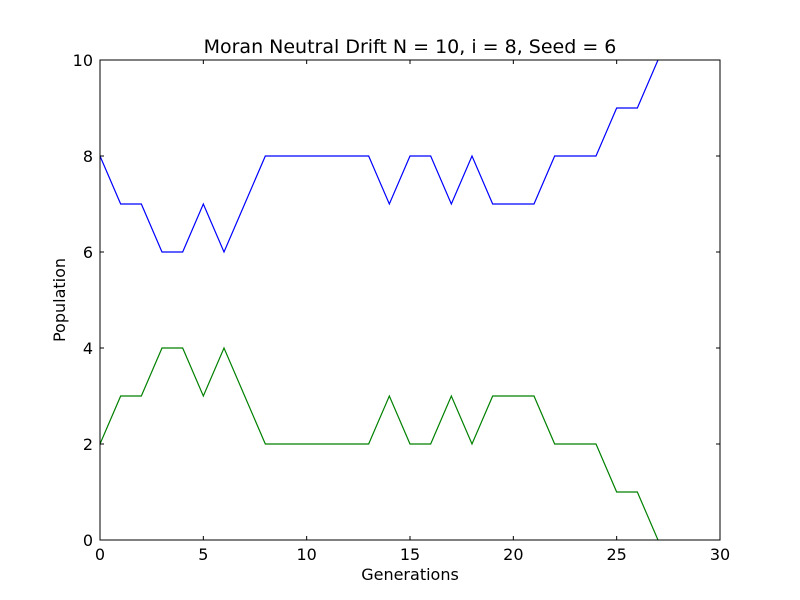  What do you see at coordinates (88, 252) in the screenshot?
I see `y-tick-label: 6` at bounding box center [88, 252].